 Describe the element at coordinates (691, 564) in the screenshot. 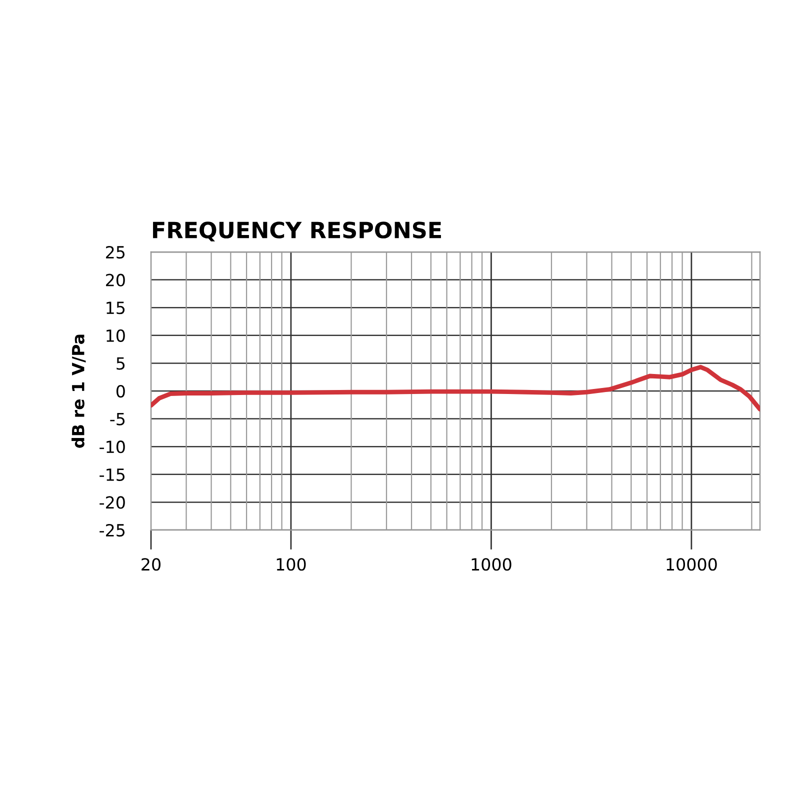

I see `x-tick-label: 10000` at that location.